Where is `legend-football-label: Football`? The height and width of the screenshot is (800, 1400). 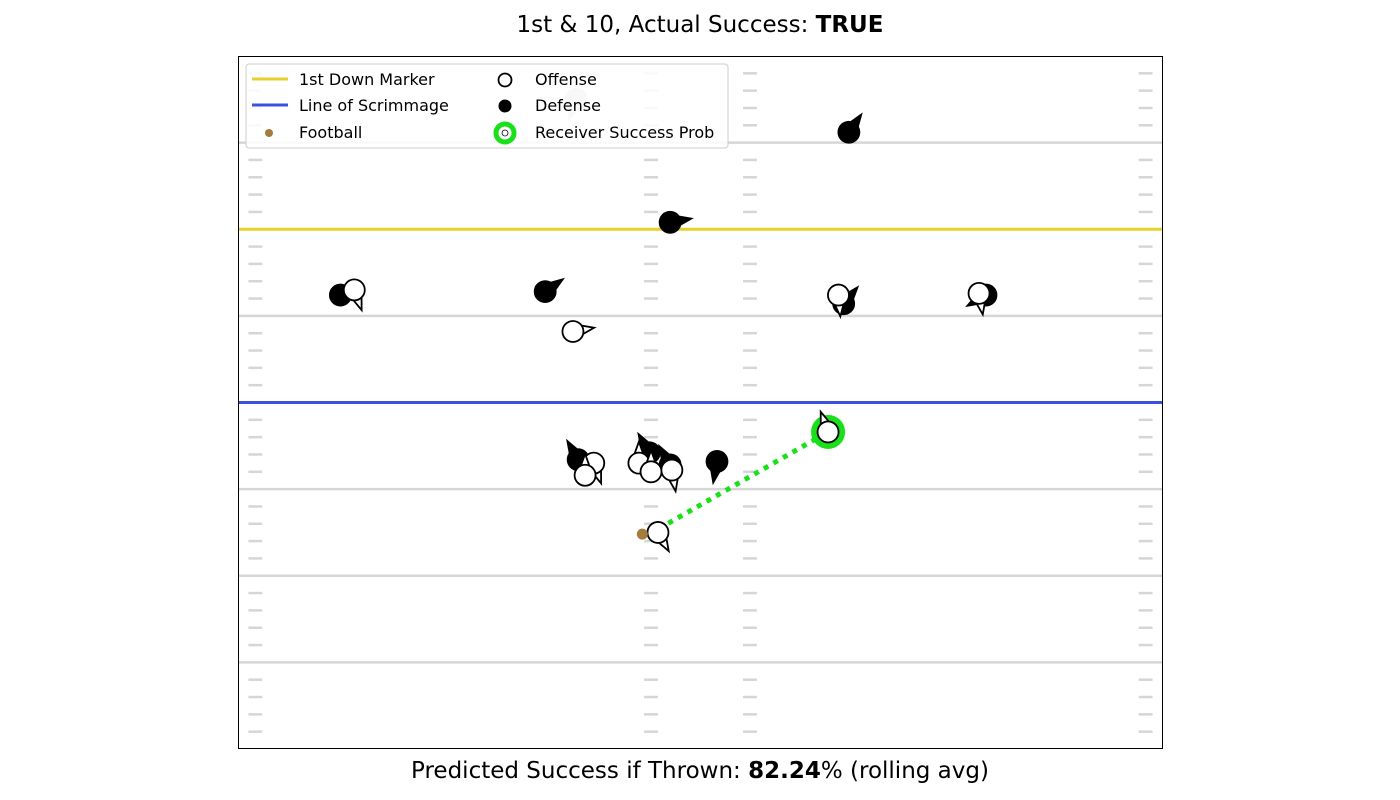 legend-football-label: Football is located at coordinates (330, 132).